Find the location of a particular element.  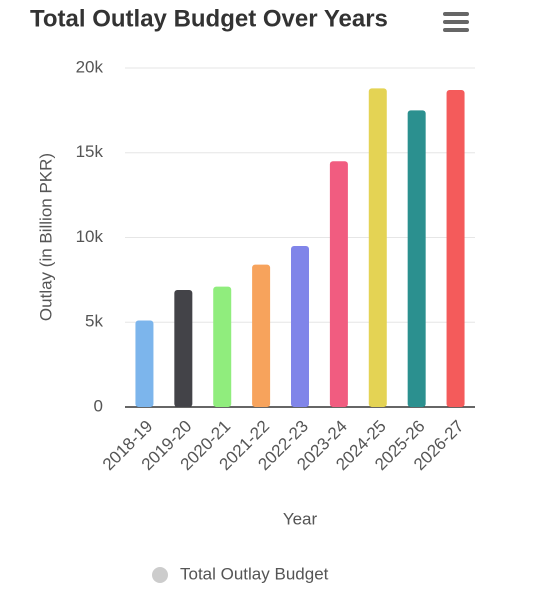

y-axis-label: Outlay (in Billion PKR) is located at coordinates (45, 237).